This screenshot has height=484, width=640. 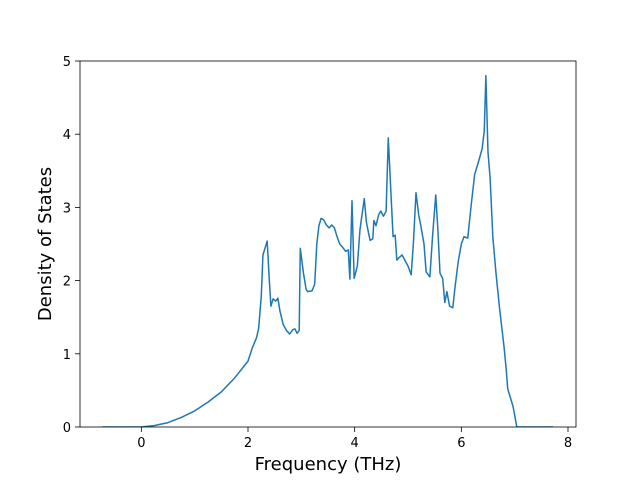 What do you see at coordinates (141, 443) in the screenshot?
I see `x-tick-label: 0` at bounding box center [141, 443].